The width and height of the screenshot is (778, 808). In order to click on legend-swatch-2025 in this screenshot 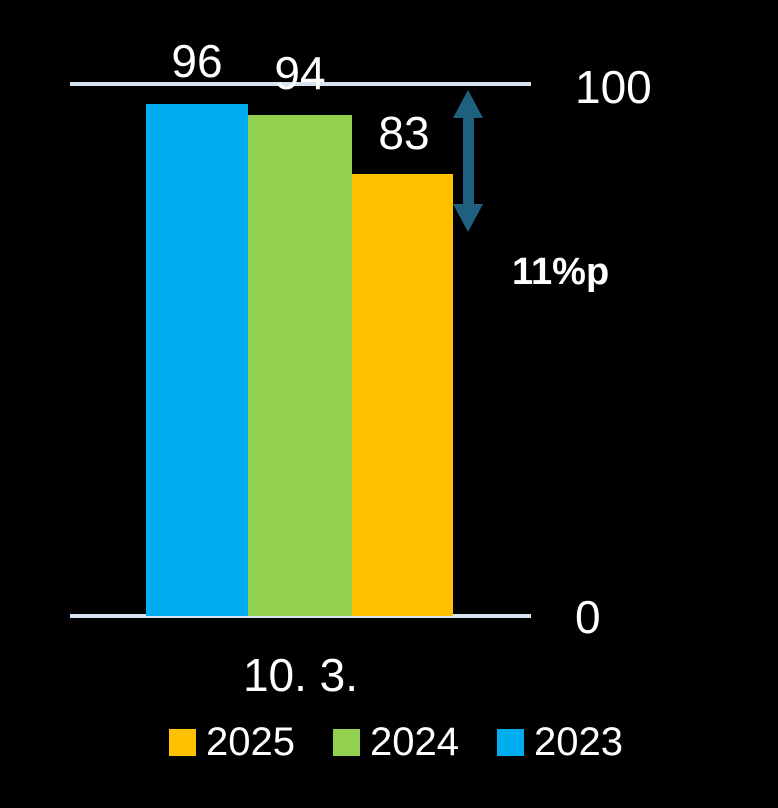, I will do `click(183, 742)`.